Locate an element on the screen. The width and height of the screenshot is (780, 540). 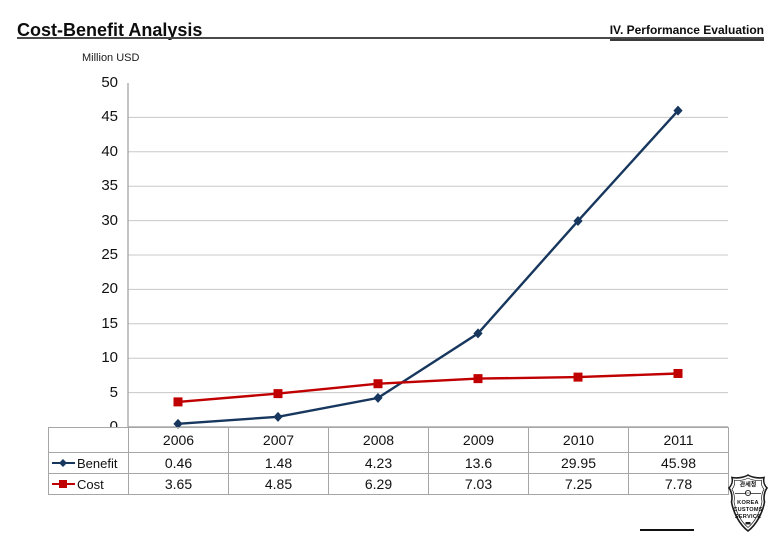
cost-value: 7.25 is located at coordinates (578, 484).